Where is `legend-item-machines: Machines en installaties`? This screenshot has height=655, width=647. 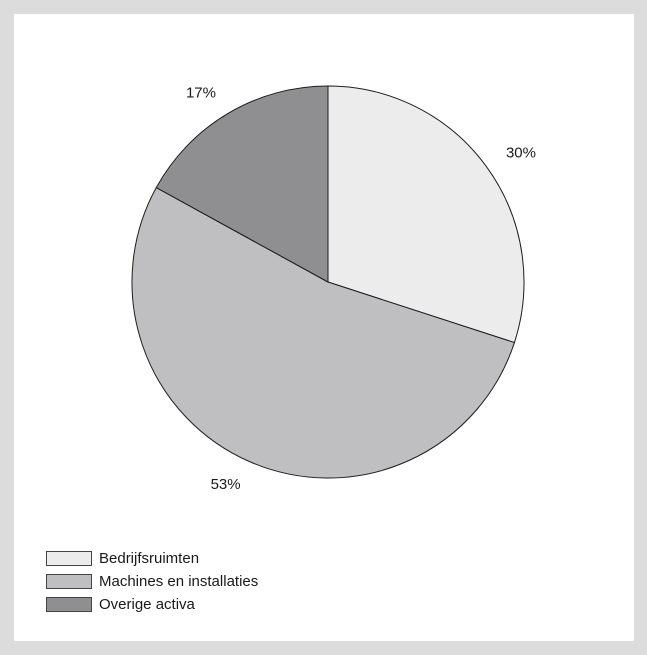 legend-item-machines: Machines en installaties is located at coordinates (152, 581).